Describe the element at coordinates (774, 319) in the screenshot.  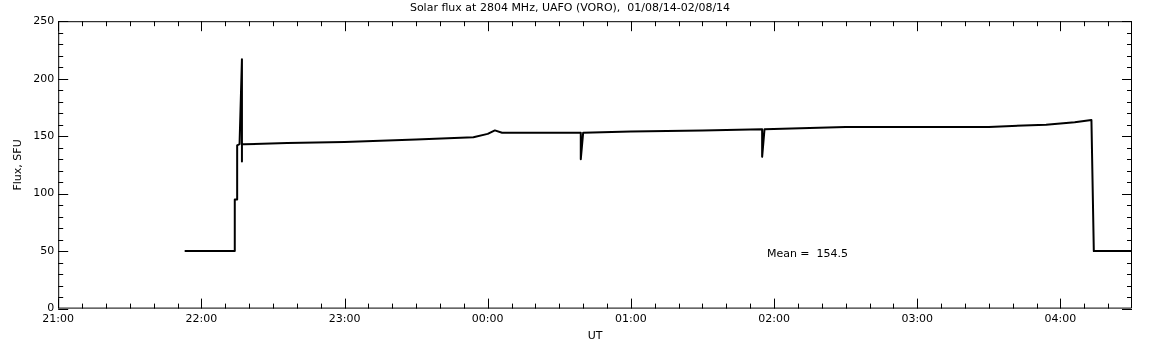
I see `x-tick-label: 02:00` at that location.